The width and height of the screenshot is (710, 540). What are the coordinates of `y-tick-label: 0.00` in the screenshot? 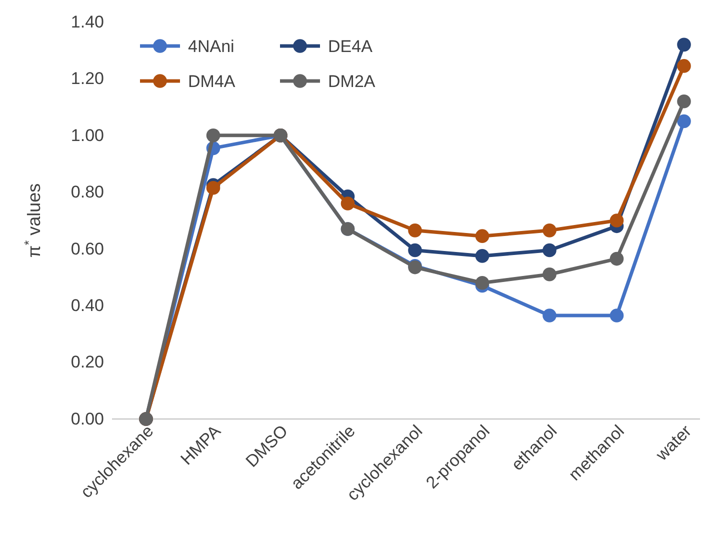 It's located at (87, 418).